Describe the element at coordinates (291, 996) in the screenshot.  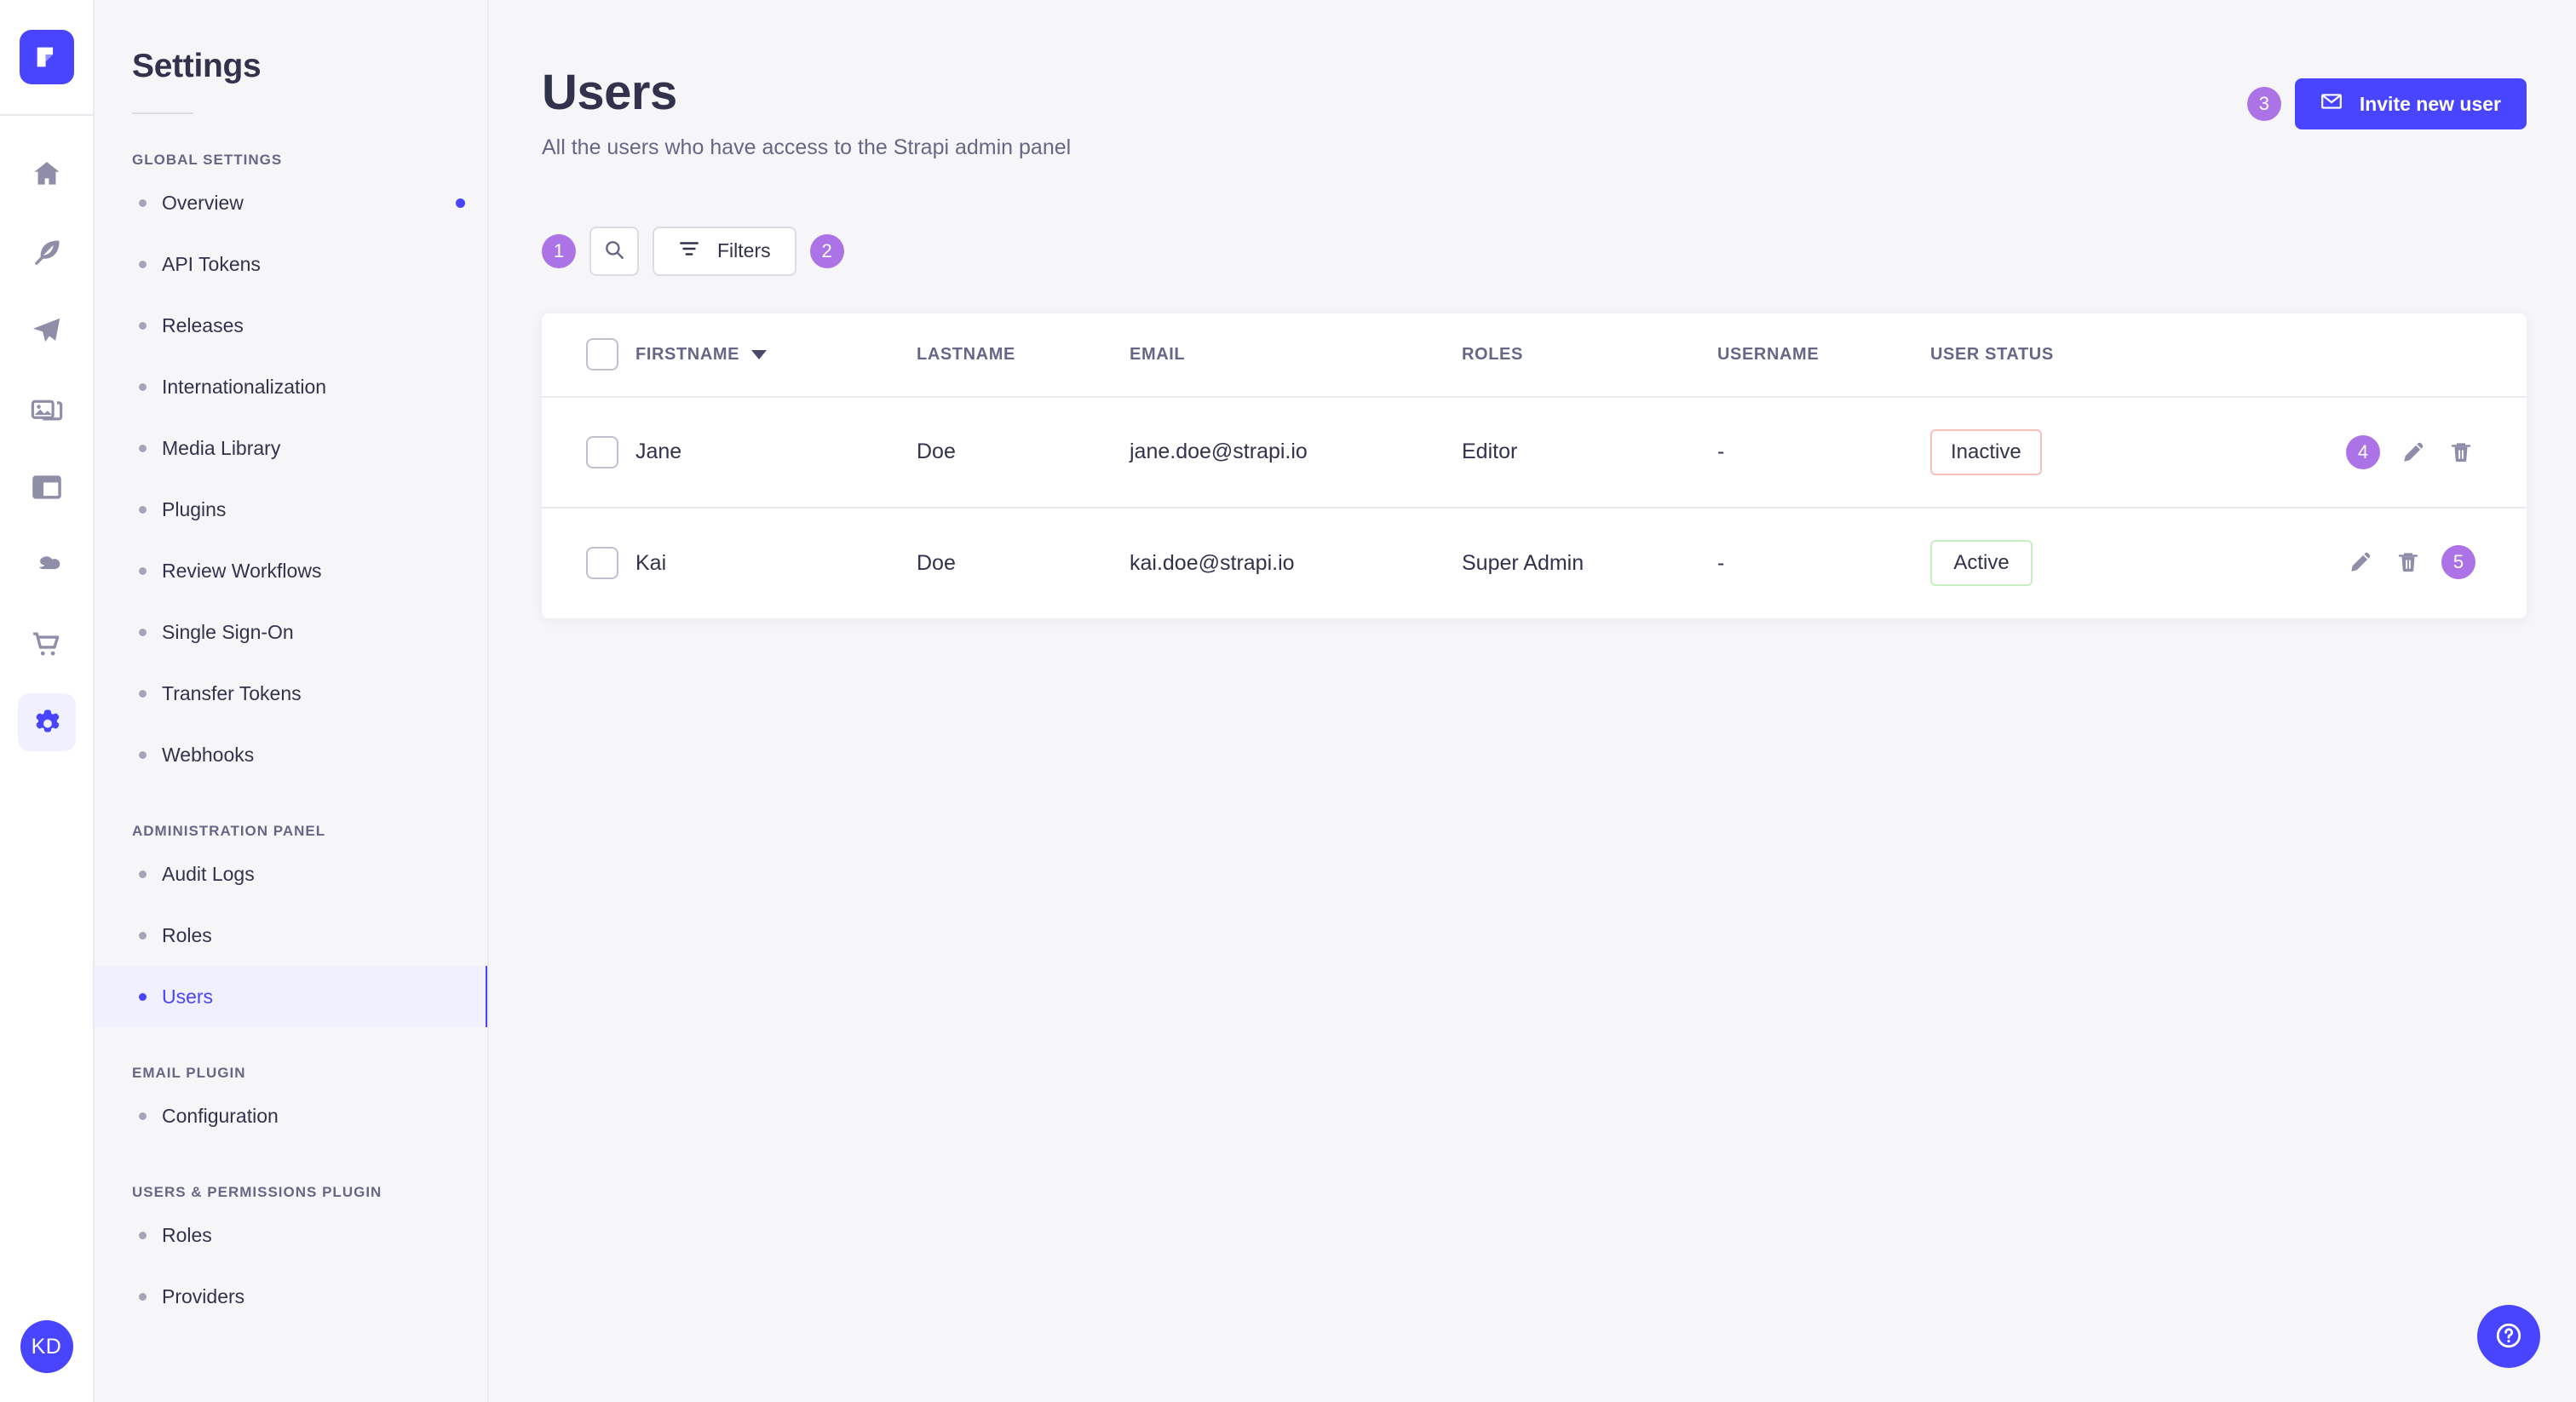
I see `sidebar-item-users: Users` at that location.